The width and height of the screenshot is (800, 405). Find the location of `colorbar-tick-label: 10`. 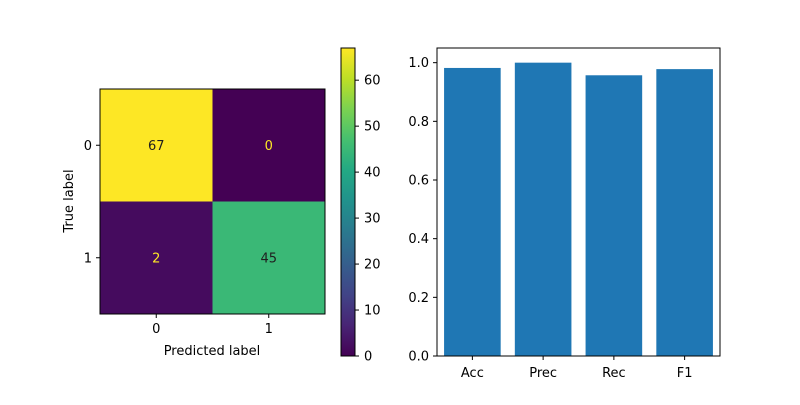

colorbar-tick-label: 10 is located at coordinates (372, 311).